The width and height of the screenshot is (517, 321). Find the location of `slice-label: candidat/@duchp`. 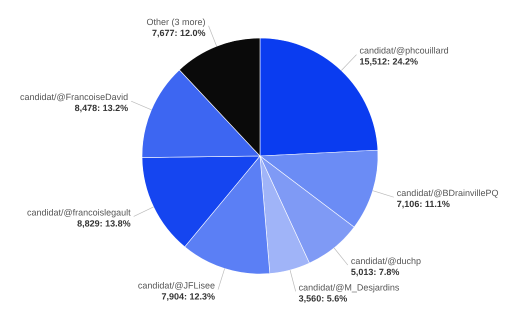

slice-label: candidat/@duchp is located at coordinates (386, 261).